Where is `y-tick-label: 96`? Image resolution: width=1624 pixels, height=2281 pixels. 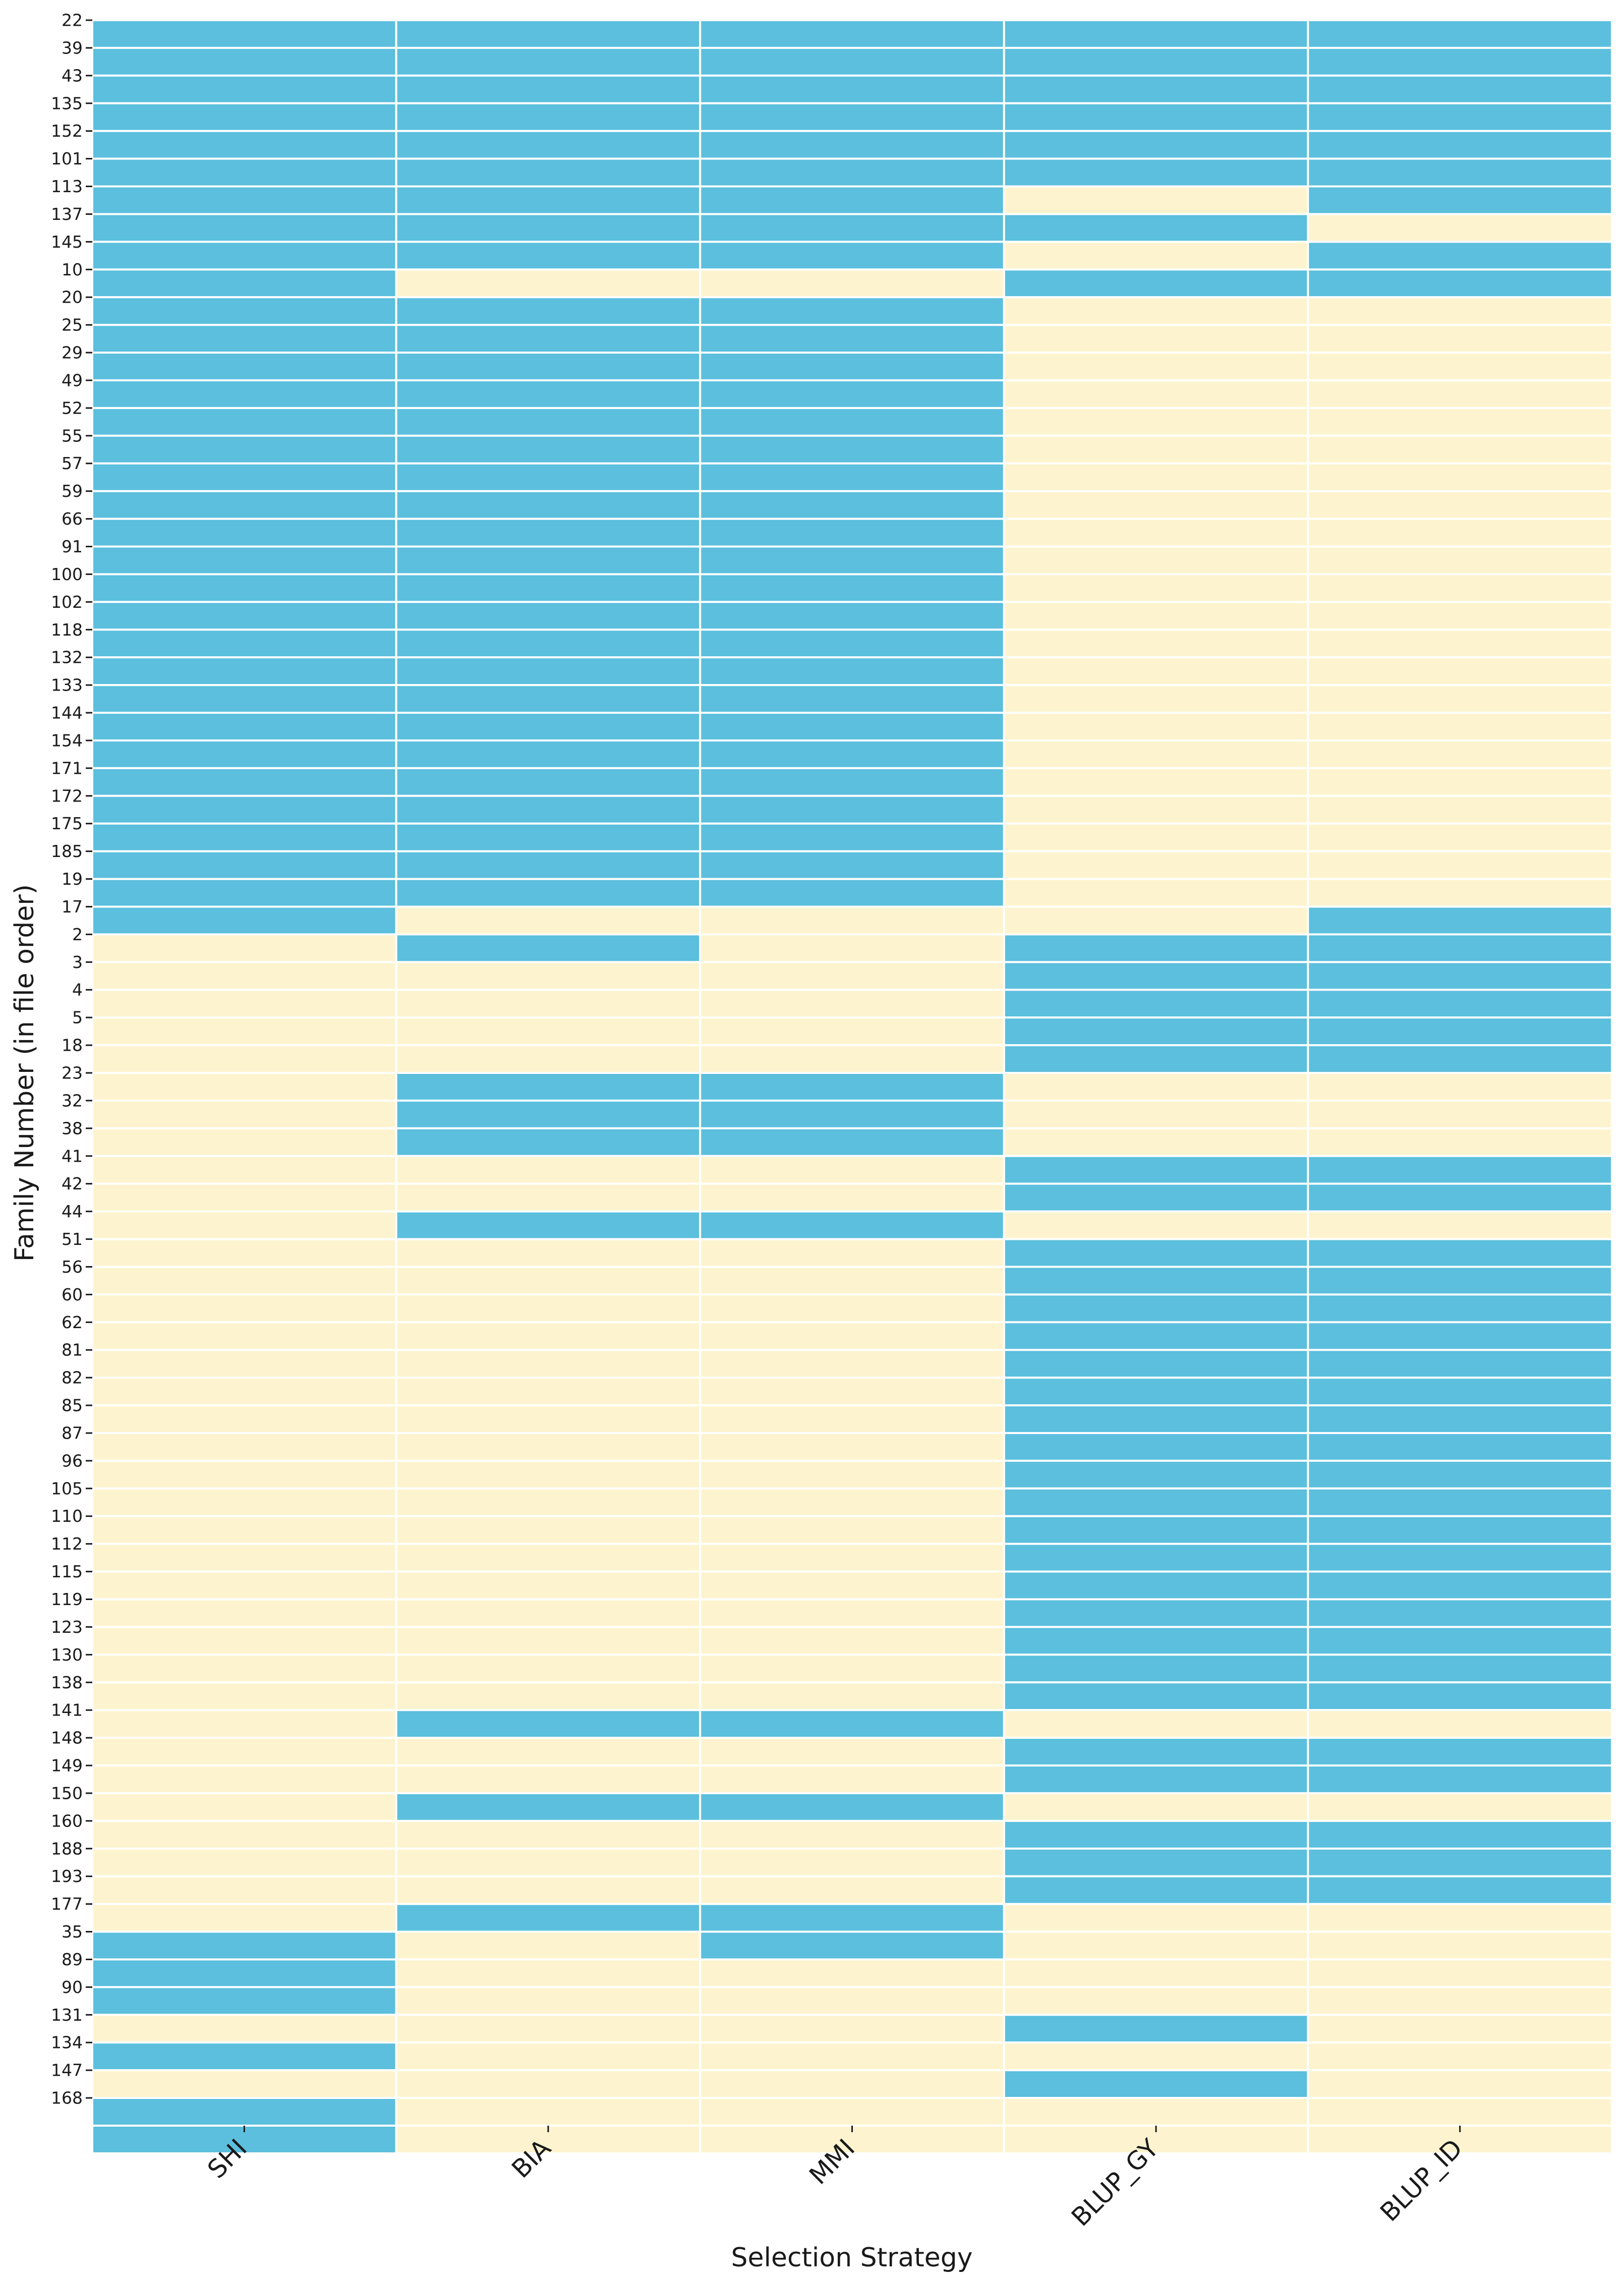
y-tick-label: 96 is located at coordinates (72, 1460).